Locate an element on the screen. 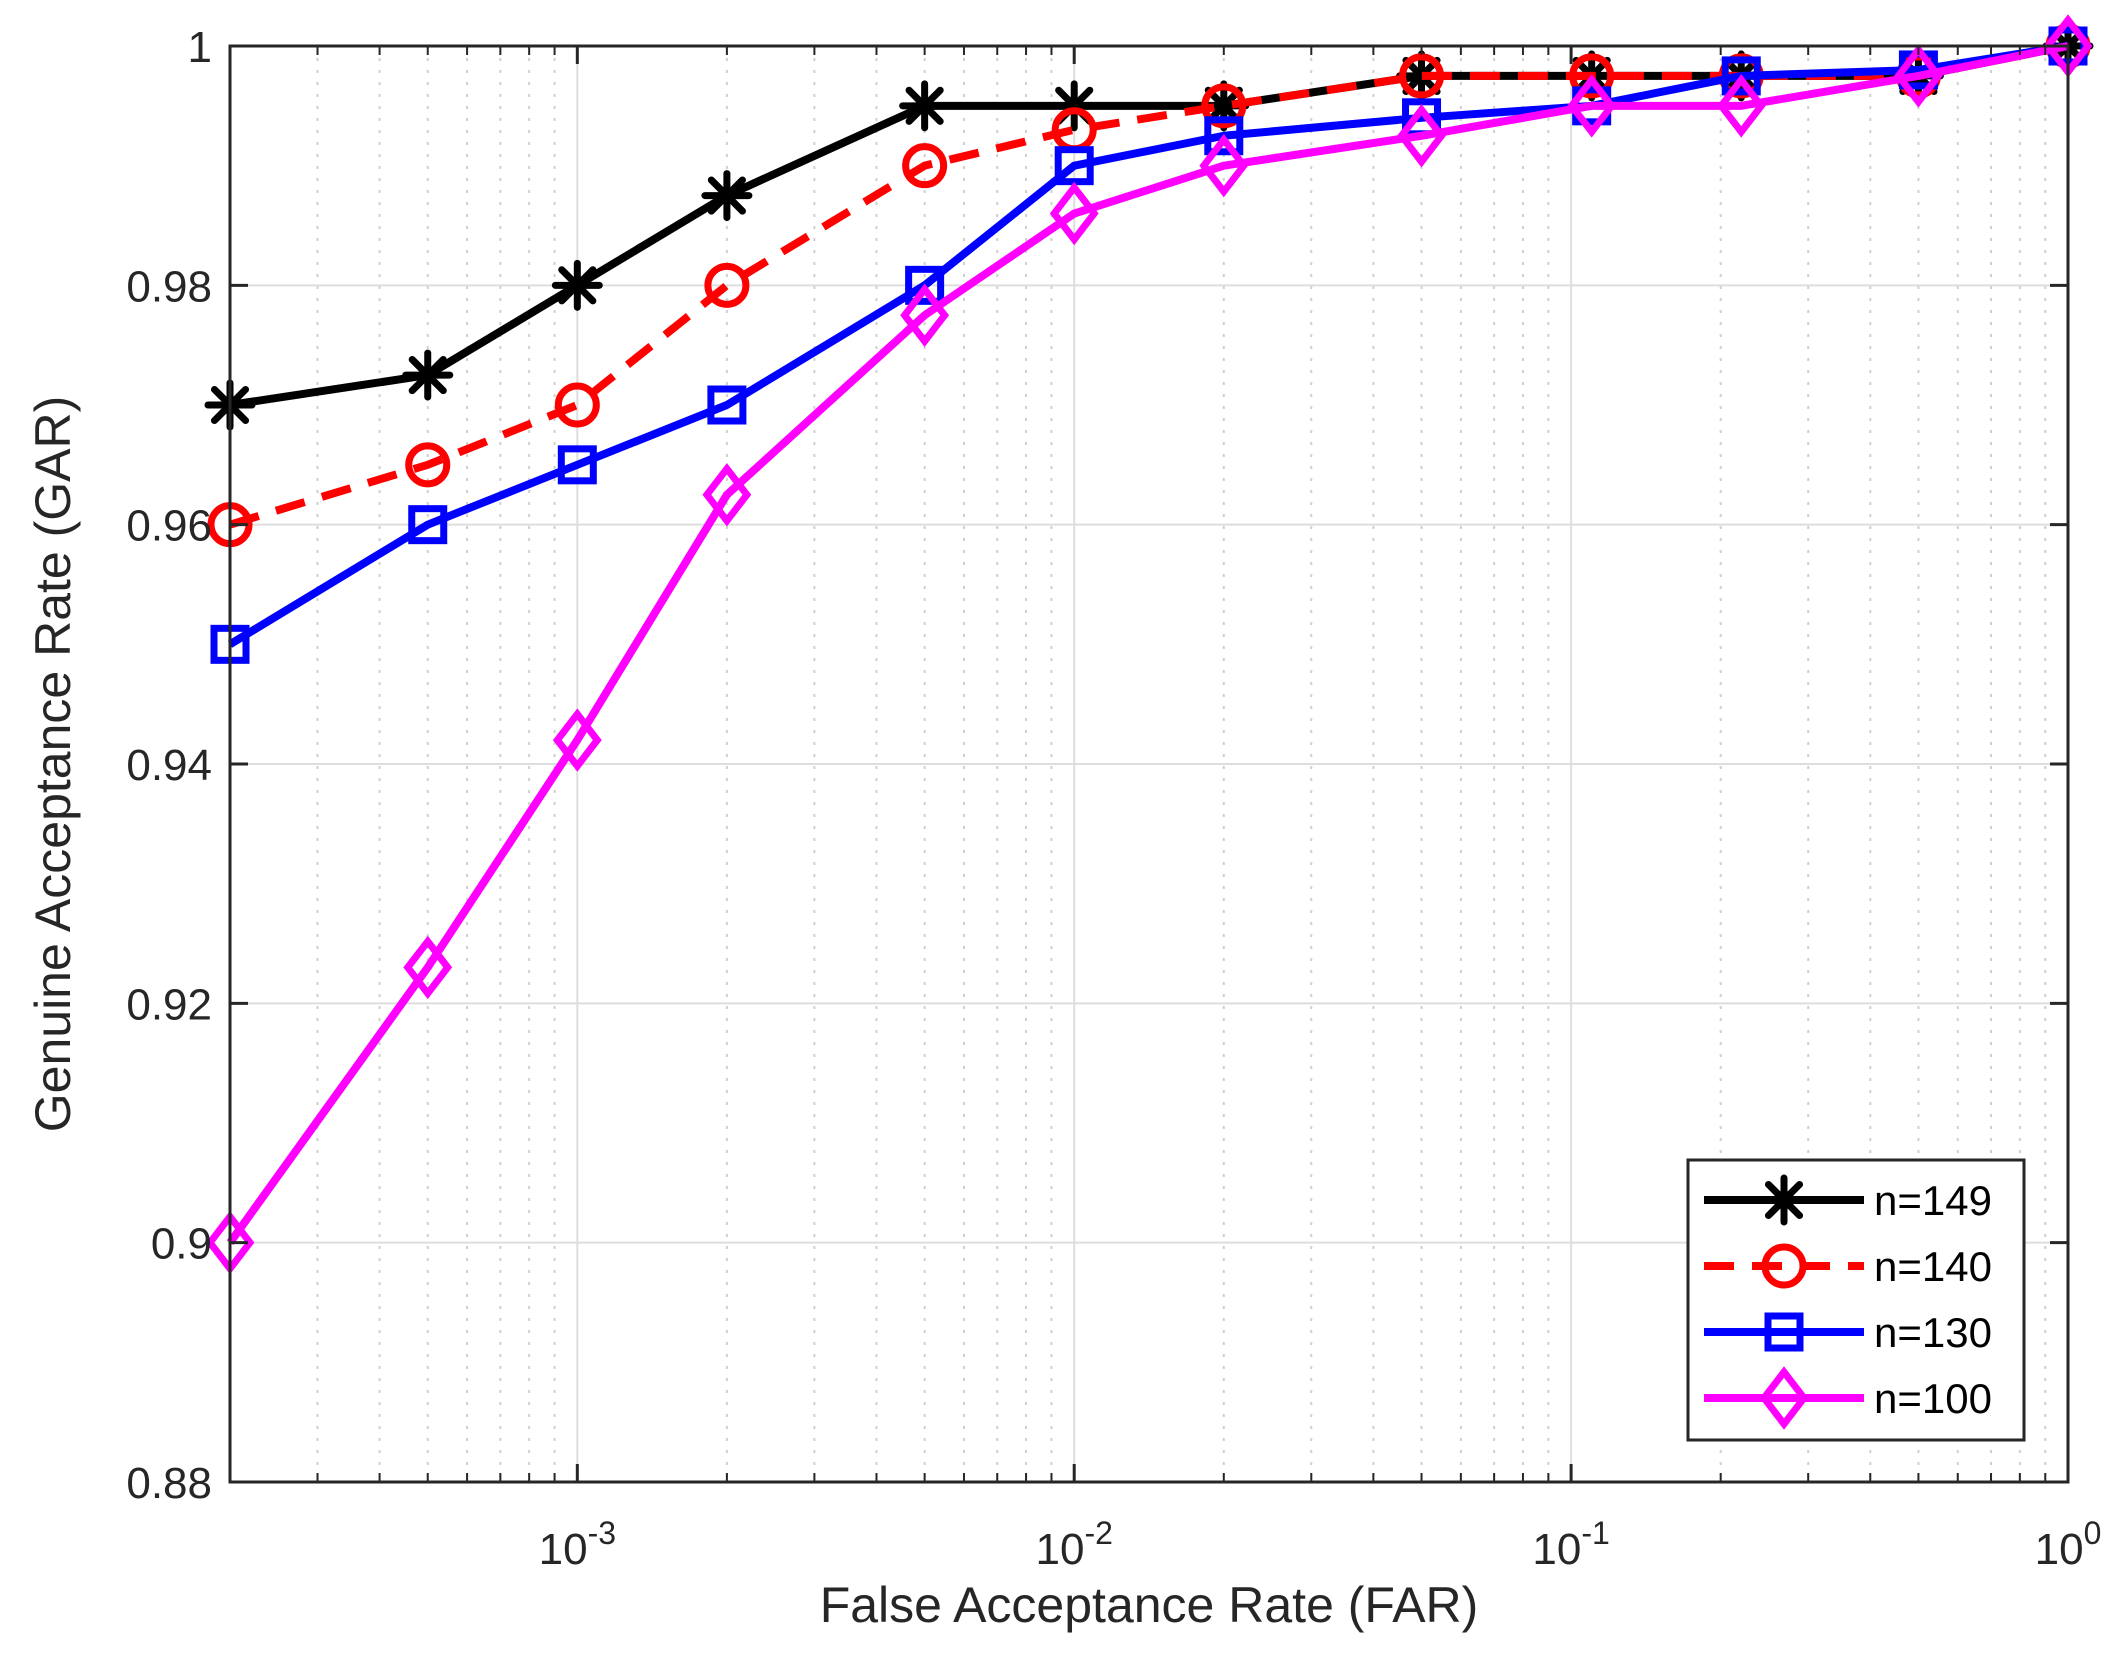  legend-entry-n=100: n=100 is located at coordinates (1848, 1398).